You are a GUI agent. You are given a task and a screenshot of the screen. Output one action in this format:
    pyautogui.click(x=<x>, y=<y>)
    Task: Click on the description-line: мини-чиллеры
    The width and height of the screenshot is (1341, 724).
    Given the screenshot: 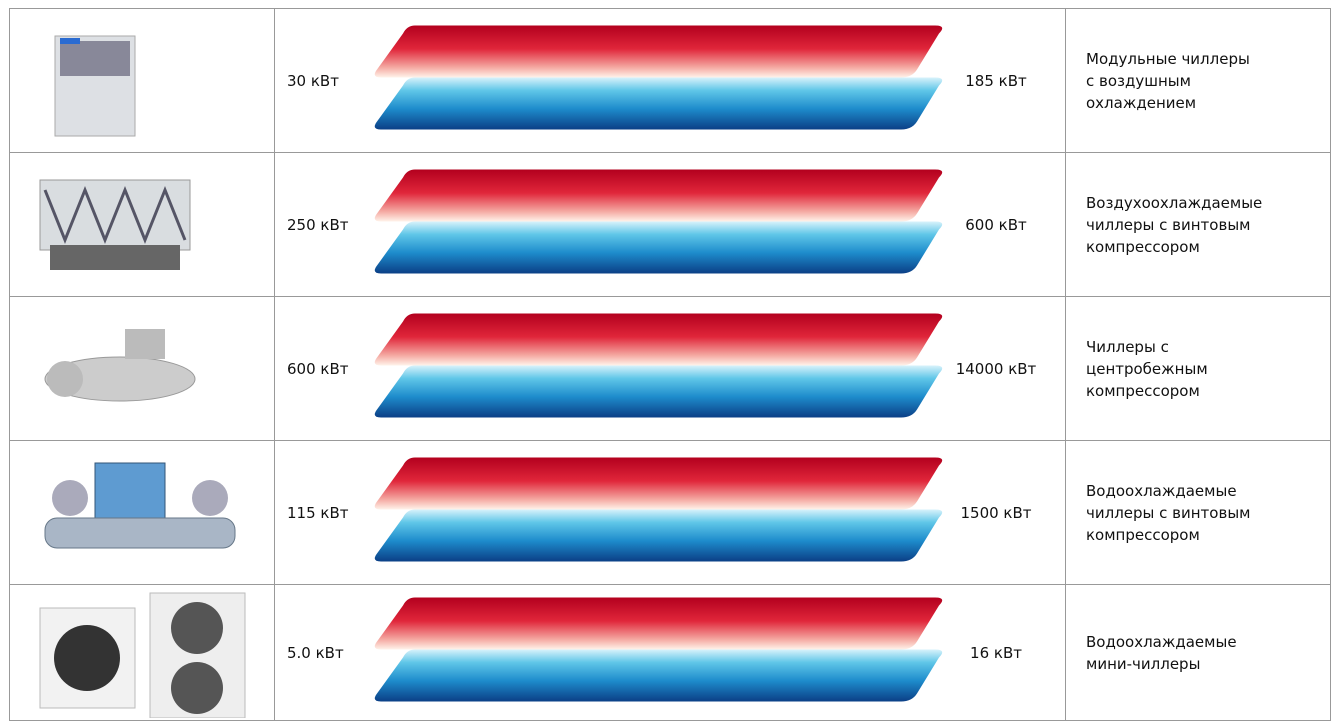 What is the action you would take?
    pyautogui.click(x=1143, y=663)
    